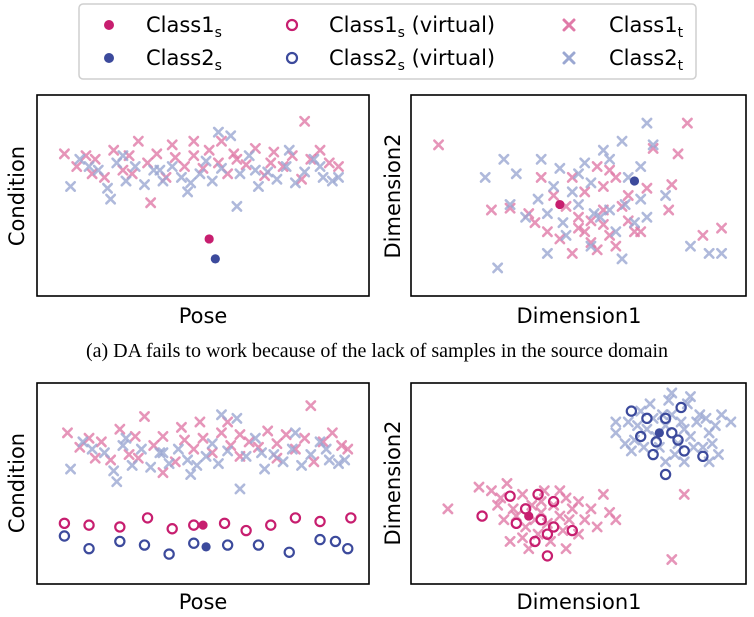 This screenshot has width=754, height=617. What do you see at coordinates (589, 476) in the screenshot?
I see `panel-b-right-marks` at bounding box center [589, 476].